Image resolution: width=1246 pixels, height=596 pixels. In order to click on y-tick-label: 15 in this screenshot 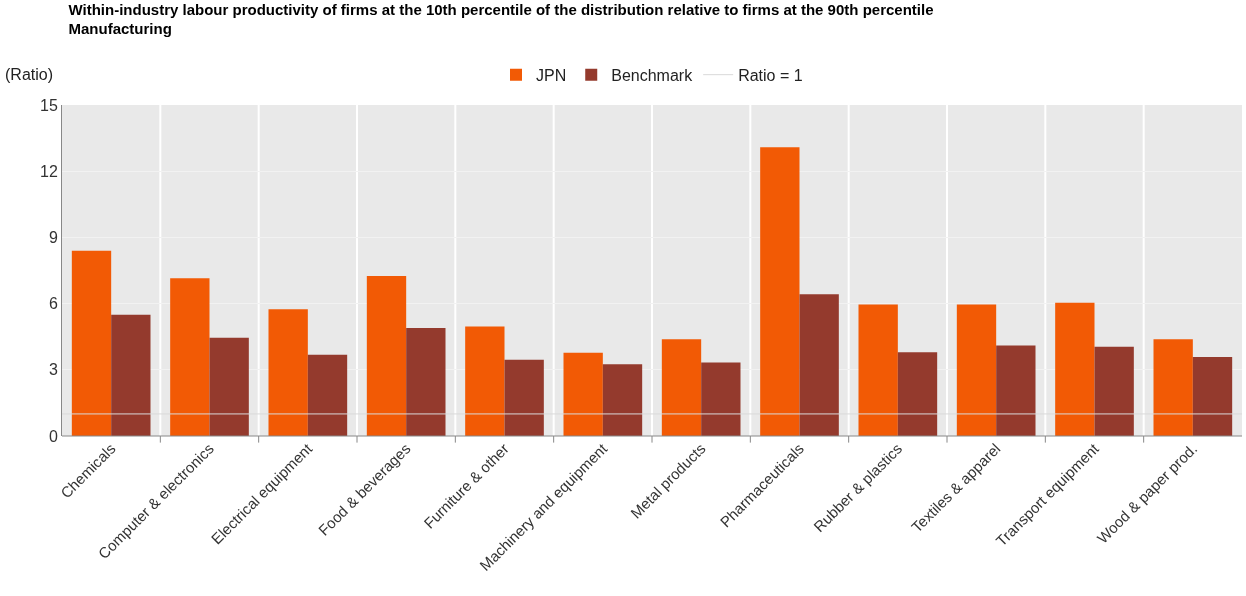, I will do `click(49, 105)`.